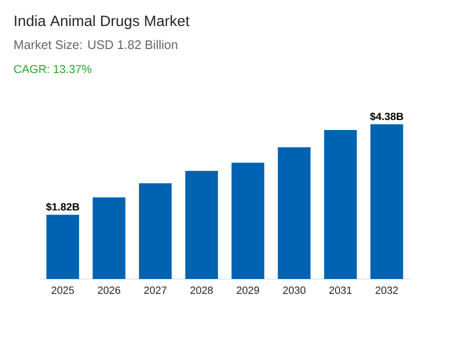 The height and width of the screenshot is (350, 450). What do you see at coordinates (63, 207) in the screenshot?
I see `data-label: $1.82B` at bounding box center [63, 207].